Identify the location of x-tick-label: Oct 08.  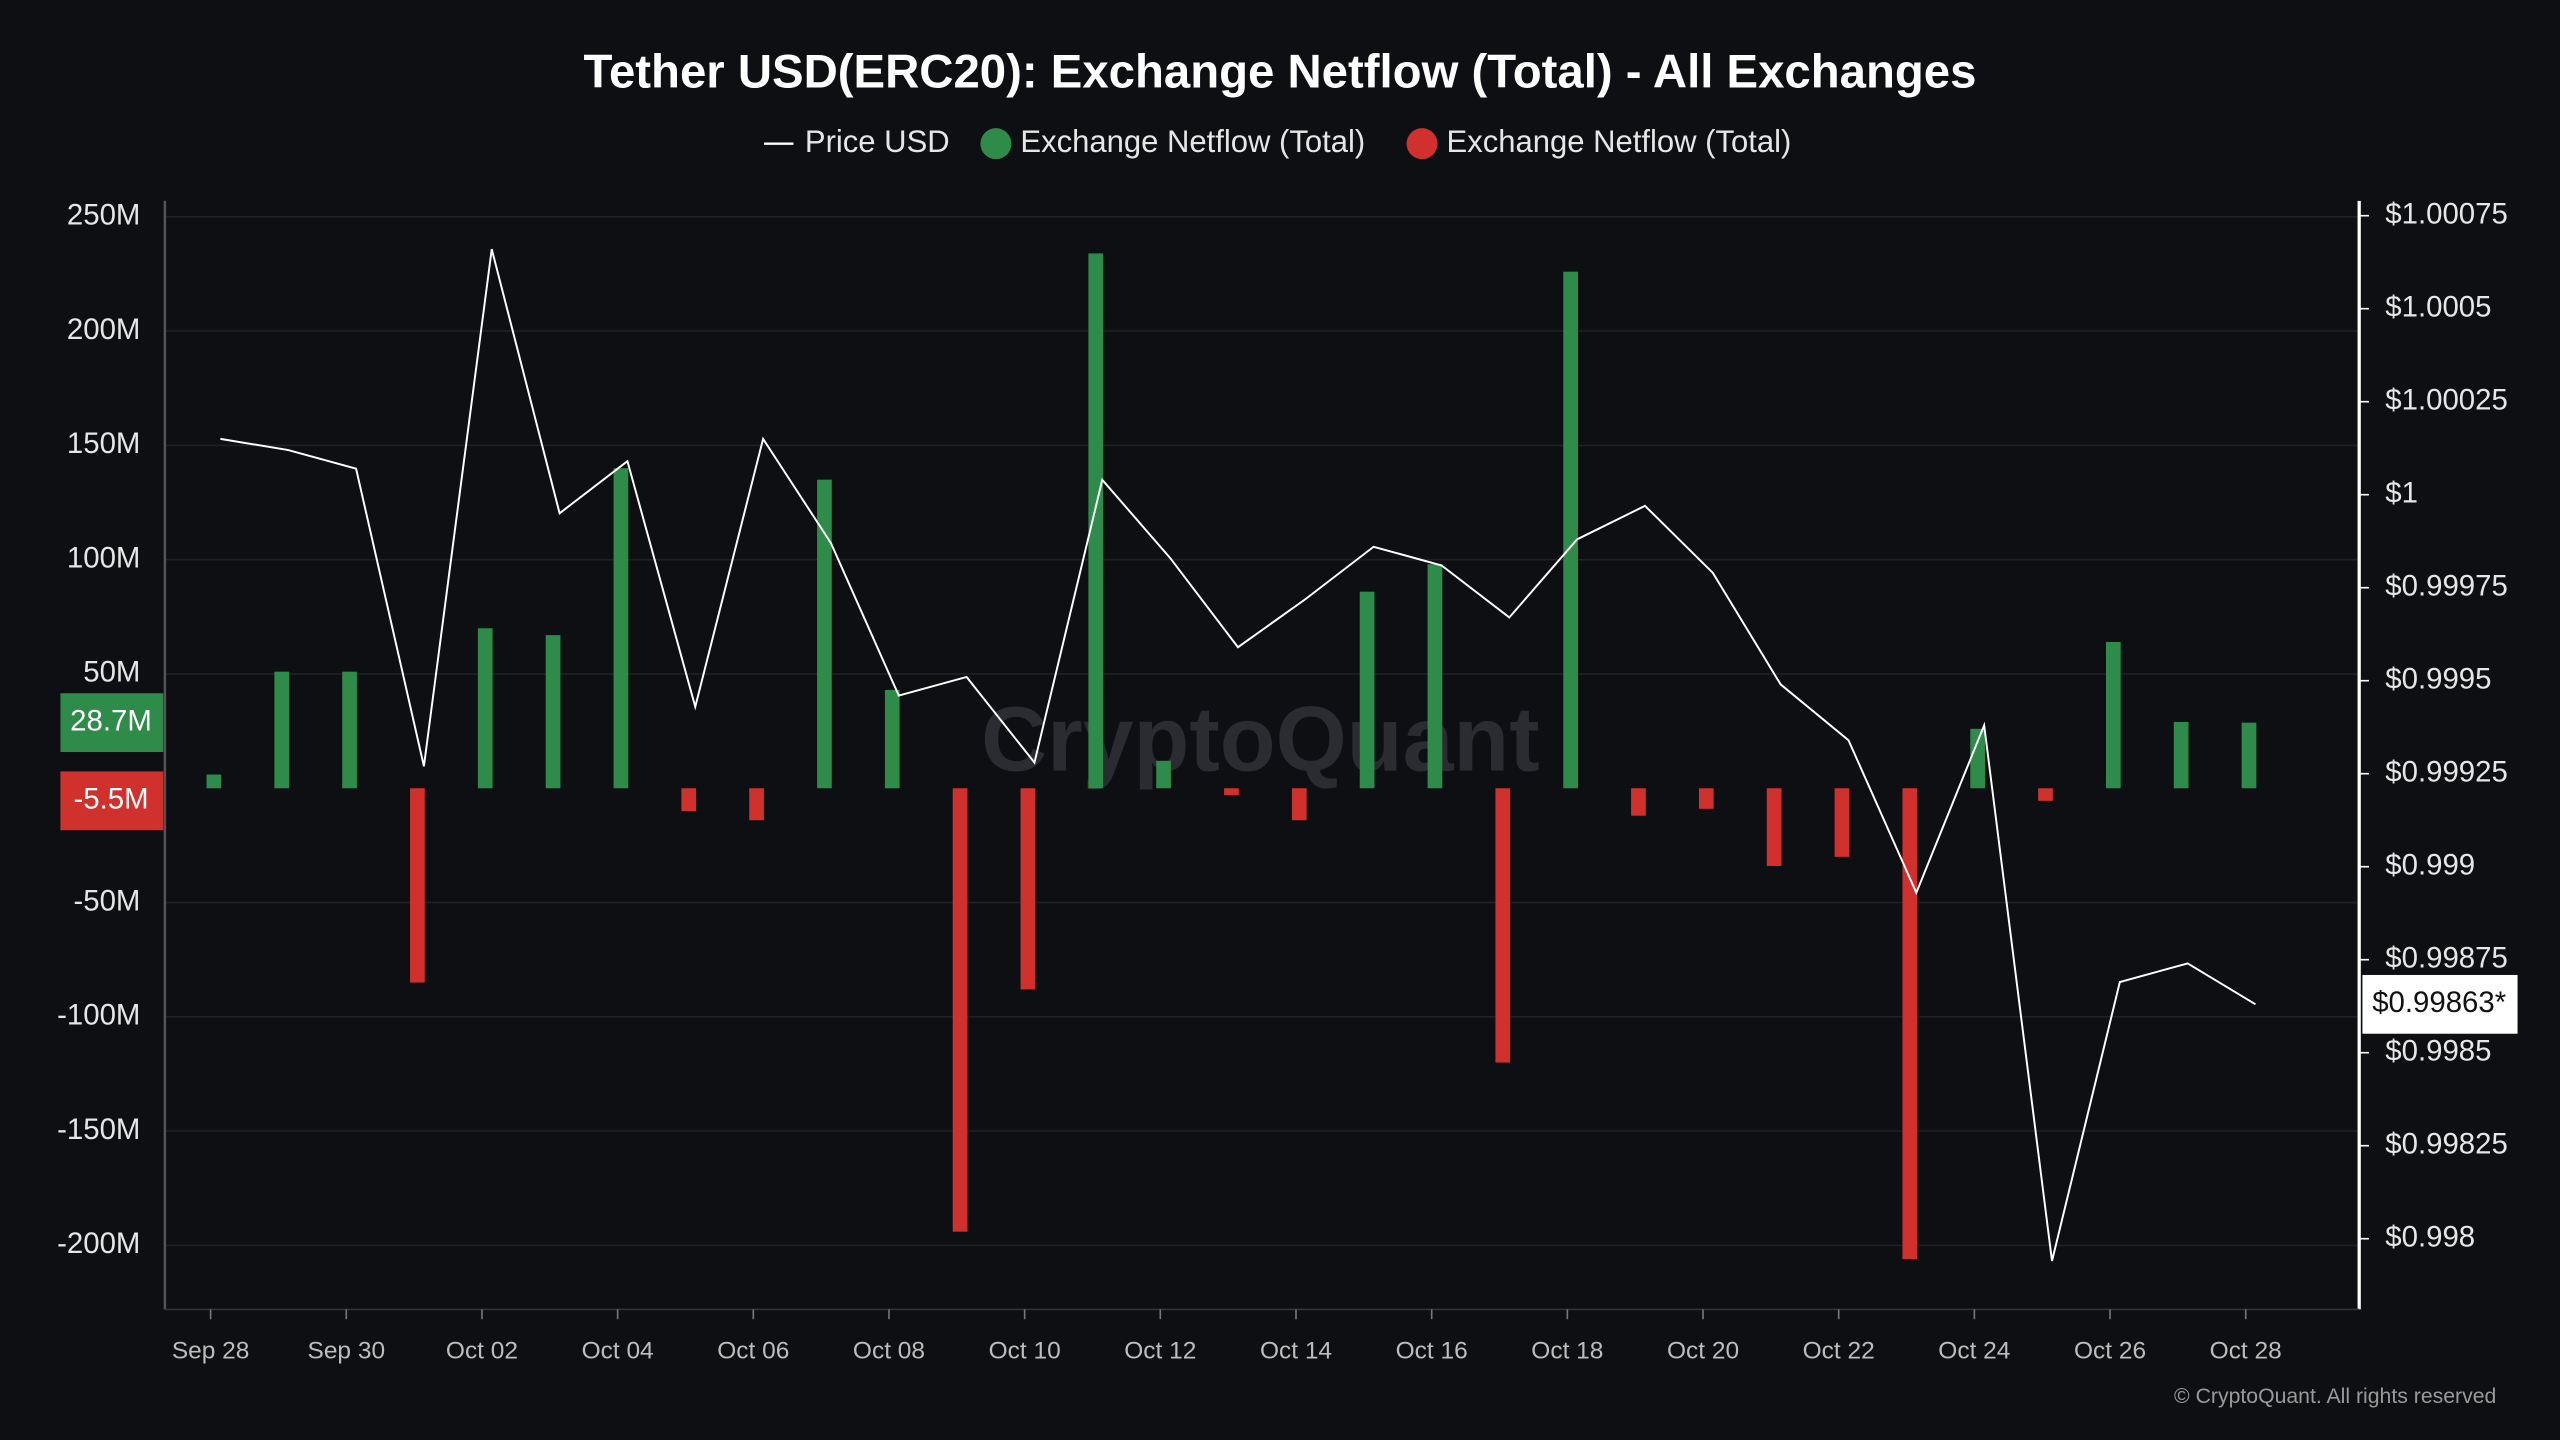
(889, 1350).